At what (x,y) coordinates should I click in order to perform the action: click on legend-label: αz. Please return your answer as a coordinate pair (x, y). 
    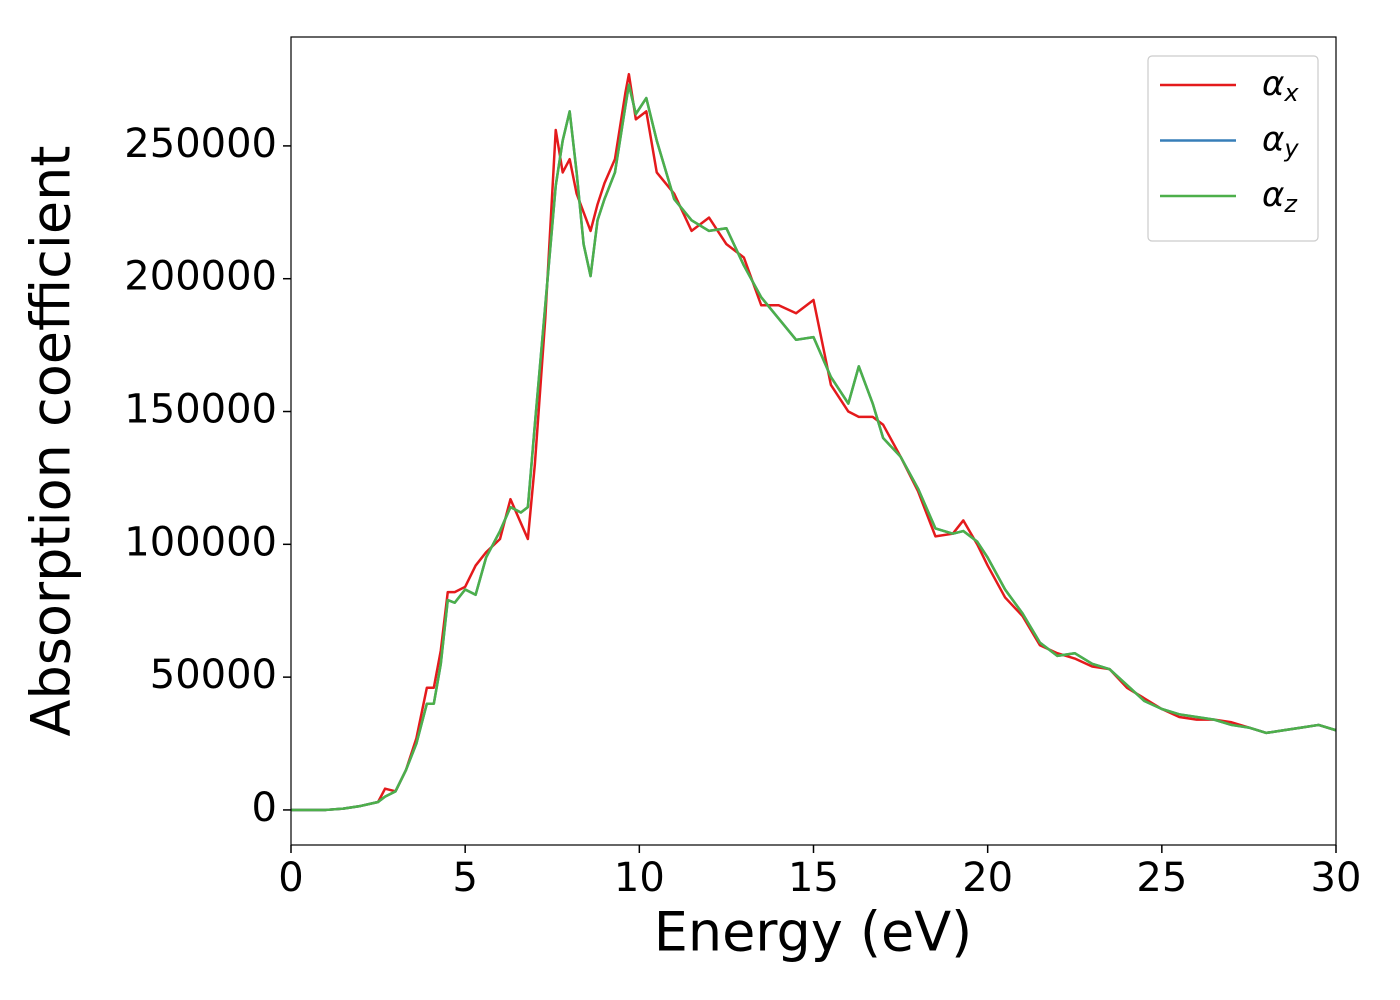
    Looking at the image, I should click on (1280, 197).